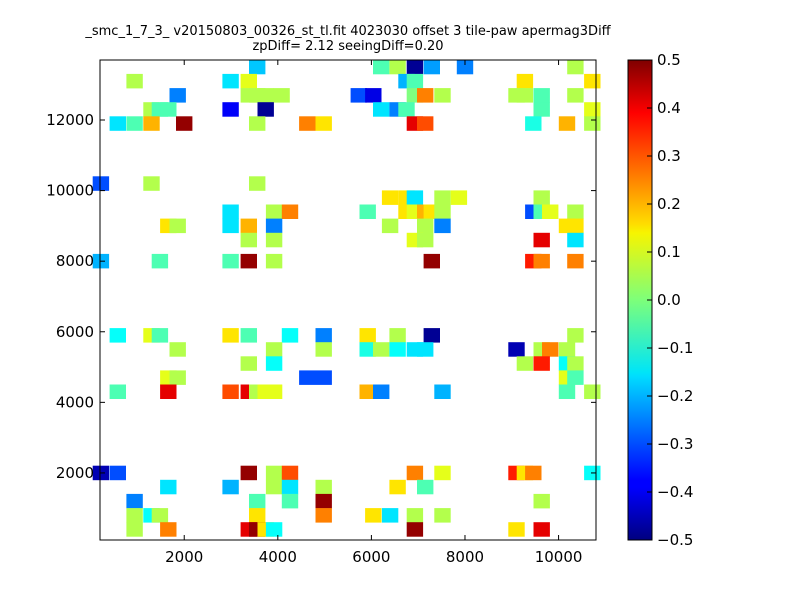  What do you see at coordinates (75, 473) in the screenshot?
I see `y-tick-label: 2000` at bounding box center [75, 473].